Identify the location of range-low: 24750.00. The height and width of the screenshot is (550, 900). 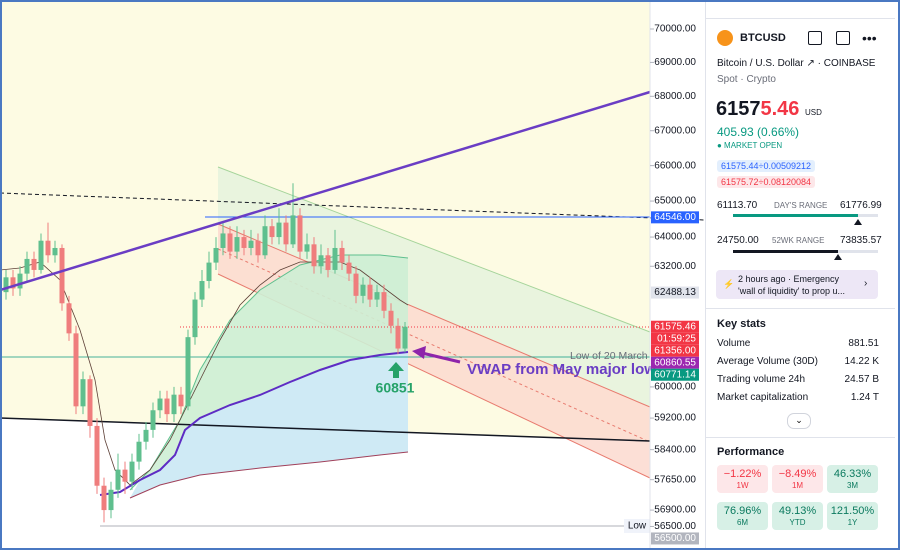
(738, 240).